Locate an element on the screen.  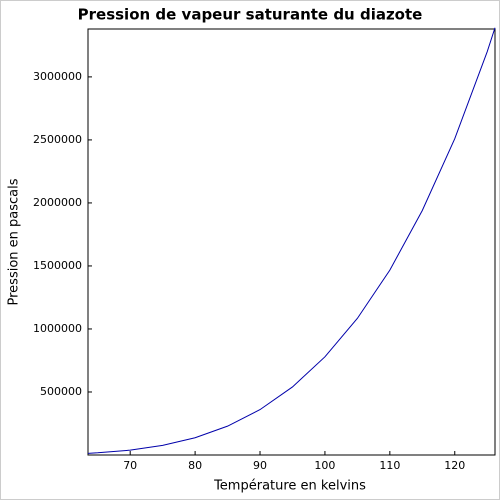
y-tick-label: 3000000 is located at coordinates (57, 76).